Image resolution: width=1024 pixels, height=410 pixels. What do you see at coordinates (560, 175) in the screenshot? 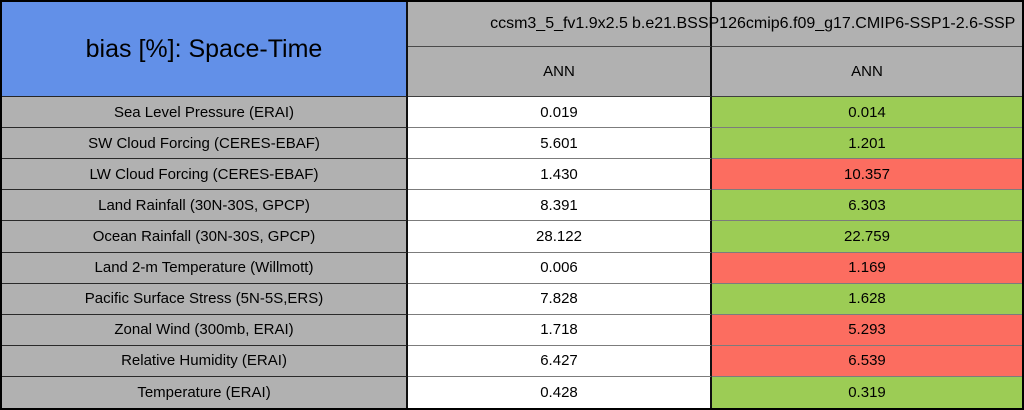
I see `baseline-value-cell: 1.430` at bounding box center [560, 175].